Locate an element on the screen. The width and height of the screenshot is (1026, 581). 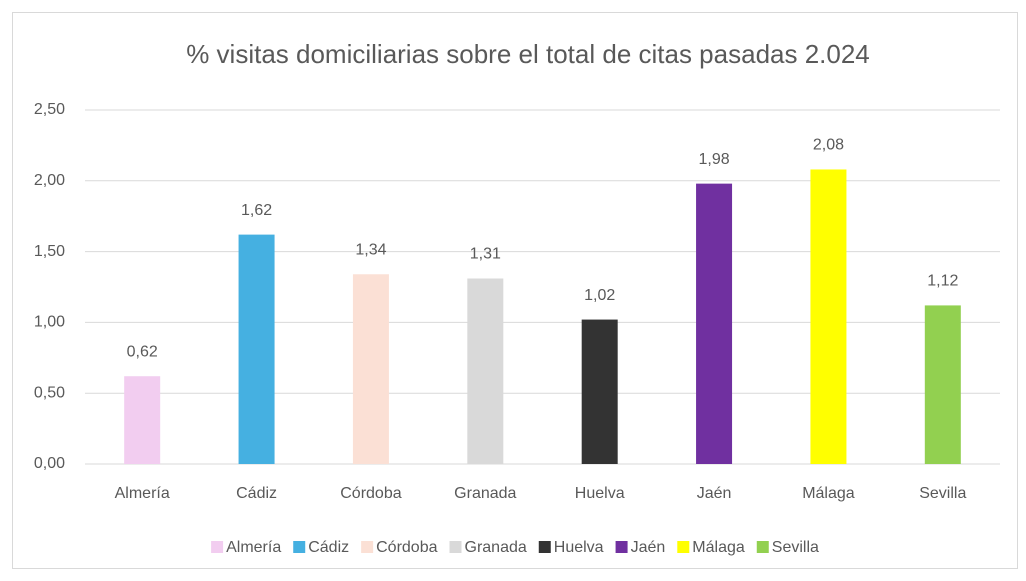
x-tick-label: Huelva is located at coordinates (600, 493).